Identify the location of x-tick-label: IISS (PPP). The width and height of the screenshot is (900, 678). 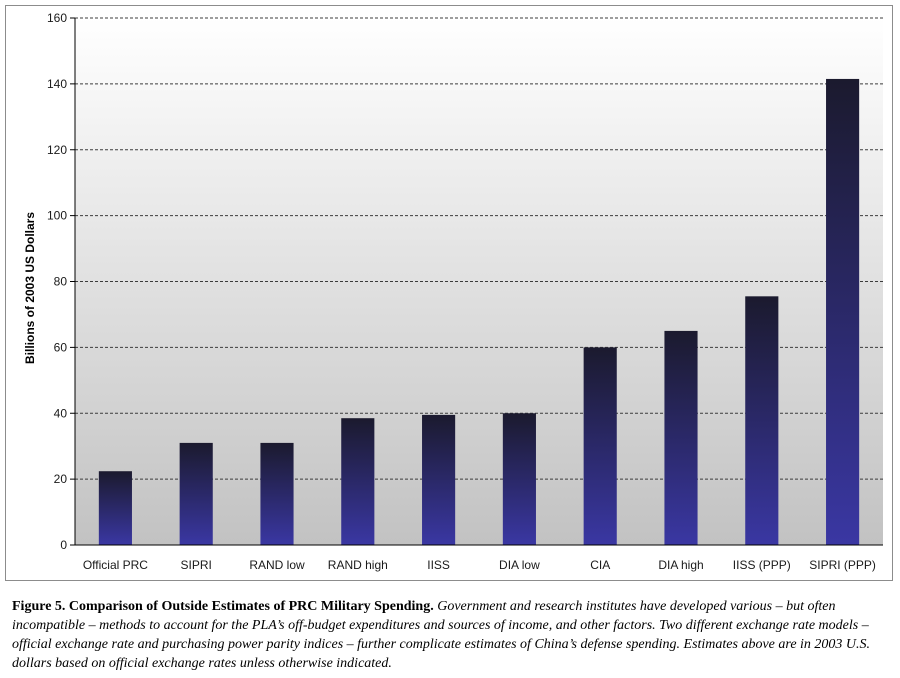
(762, 565).